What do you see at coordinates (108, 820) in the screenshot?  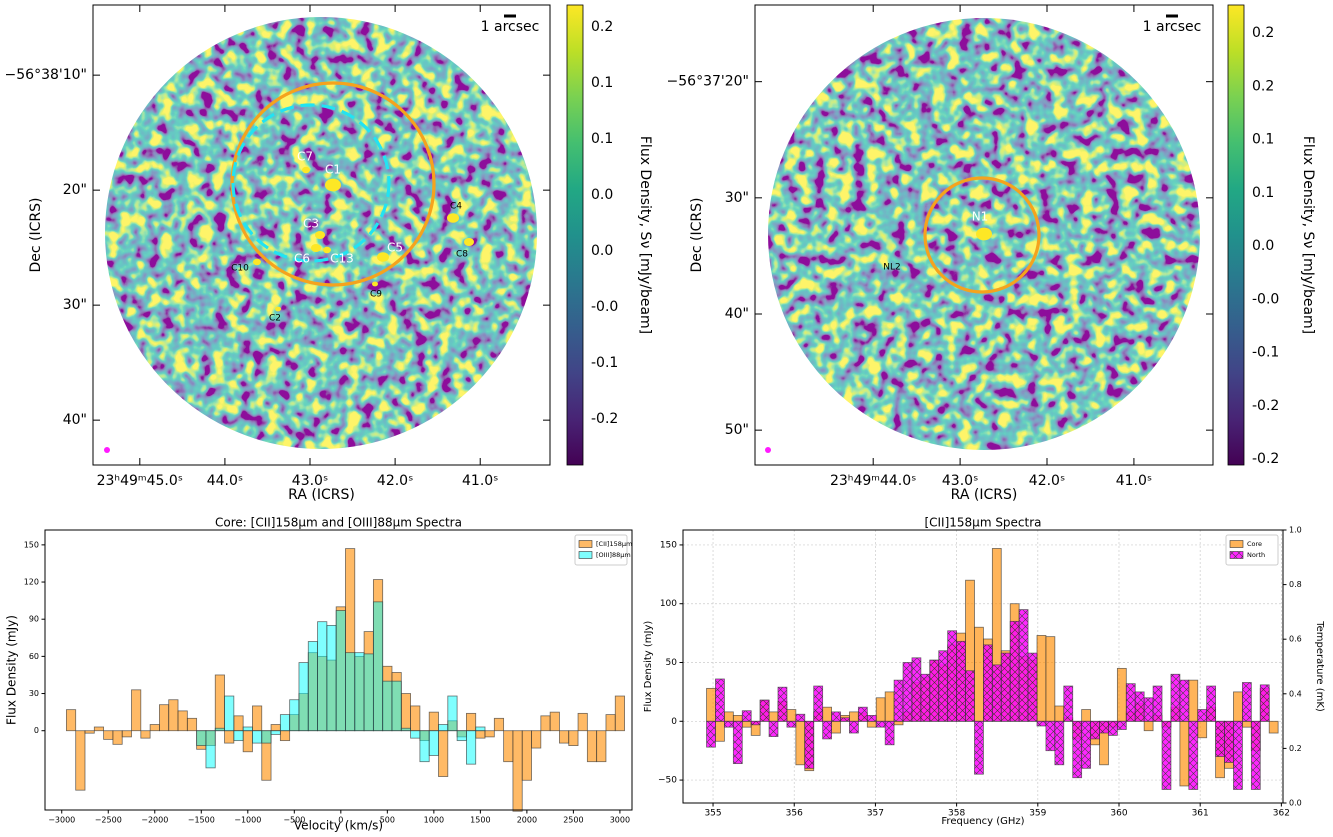 I see `x-tick-label: −2500` at bounding box center [108, 820].